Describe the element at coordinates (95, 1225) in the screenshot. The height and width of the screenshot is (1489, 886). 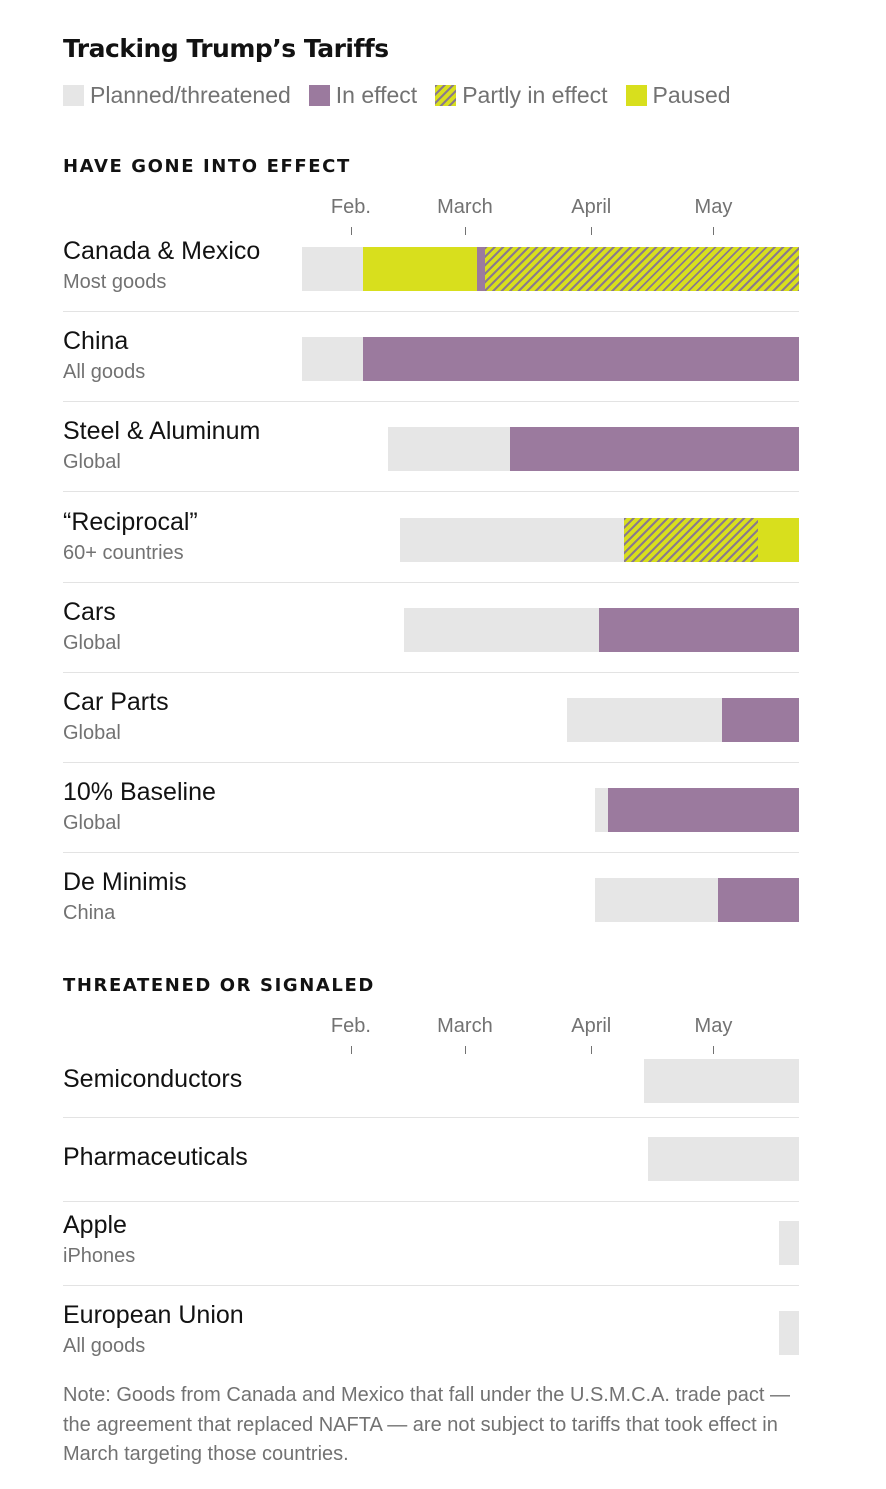
I see `row-label: Apple` at that location.